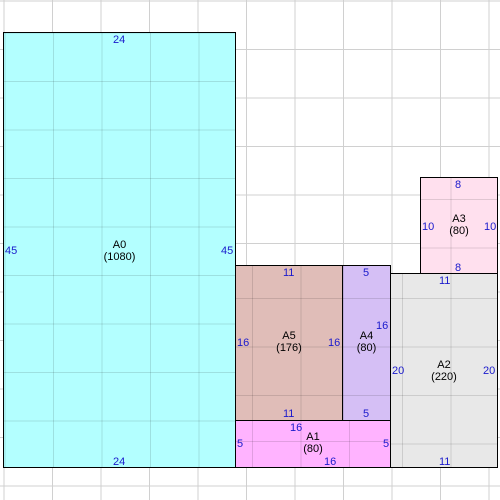  I want to click on piece-a4: A4 (80), so click(366, 343).